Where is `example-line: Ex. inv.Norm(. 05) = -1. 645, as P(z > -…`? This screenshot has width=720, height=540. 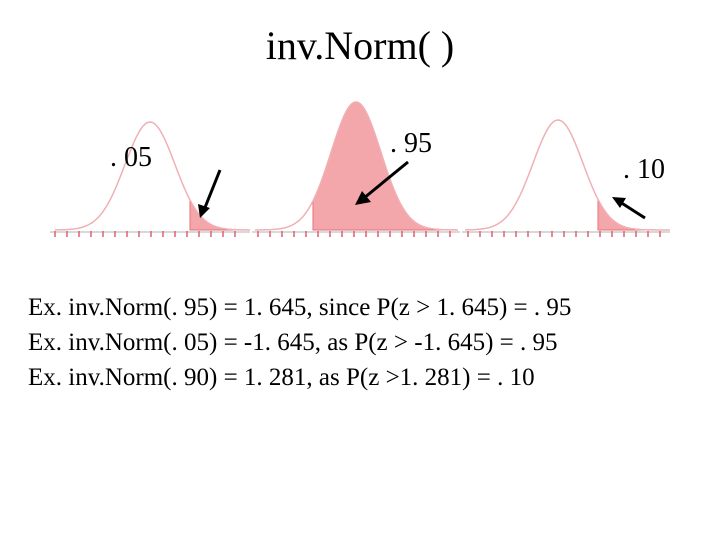
example-line: Ex. inv.Norm(. 05) = -1. 645, as P(z > -… is located at coordinates (293, 342).